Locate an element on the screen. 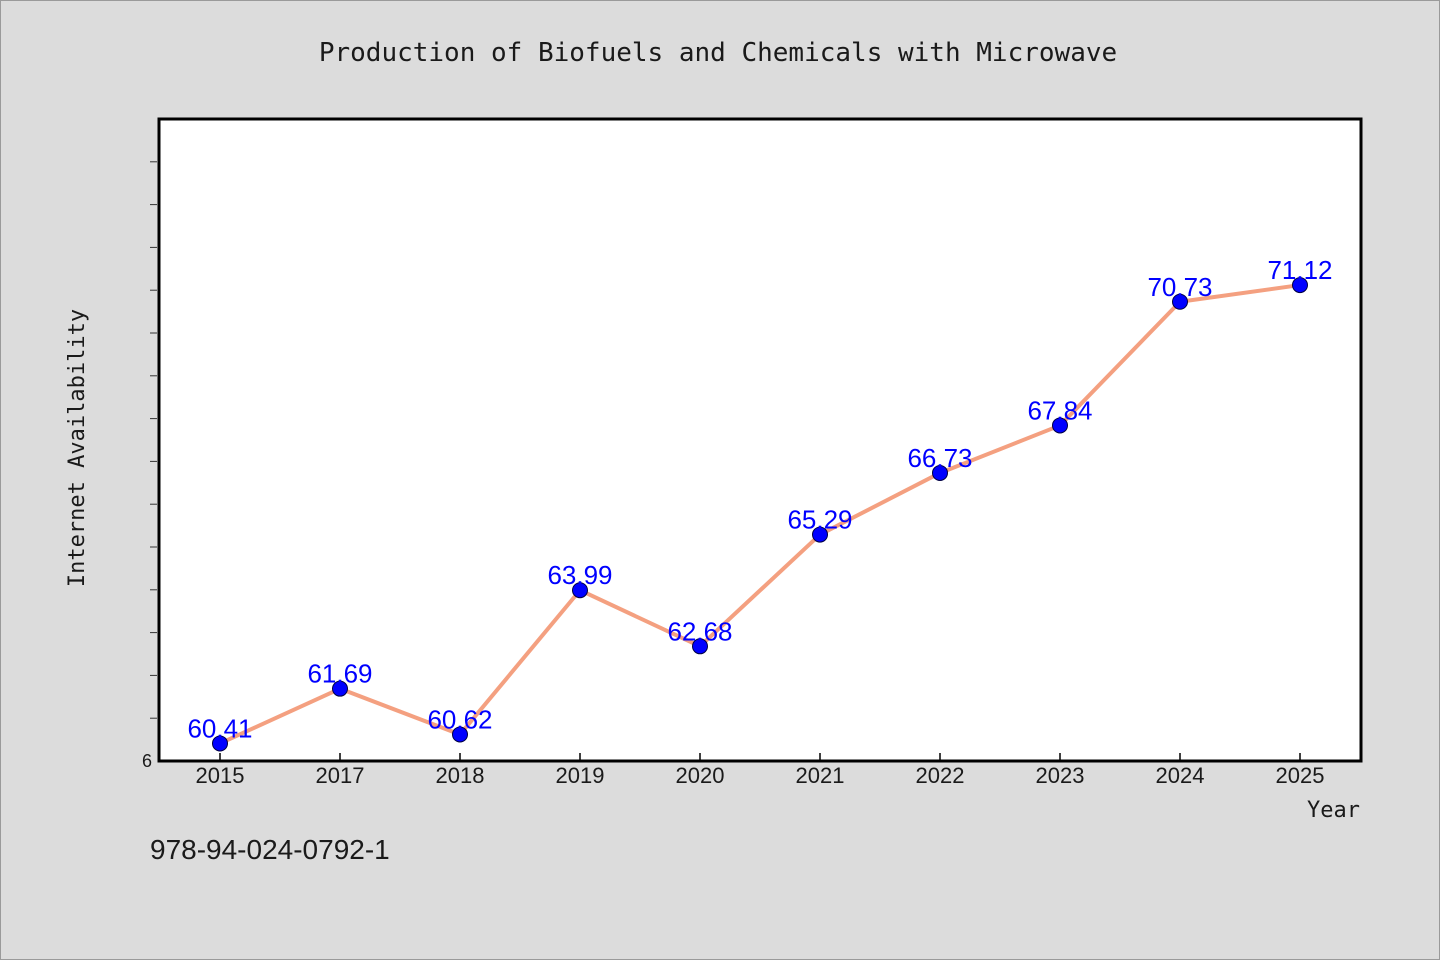 The height and width of the screenshot is (960, 1440). x-tick-label: 2022 is located at coordinates (940, 775).